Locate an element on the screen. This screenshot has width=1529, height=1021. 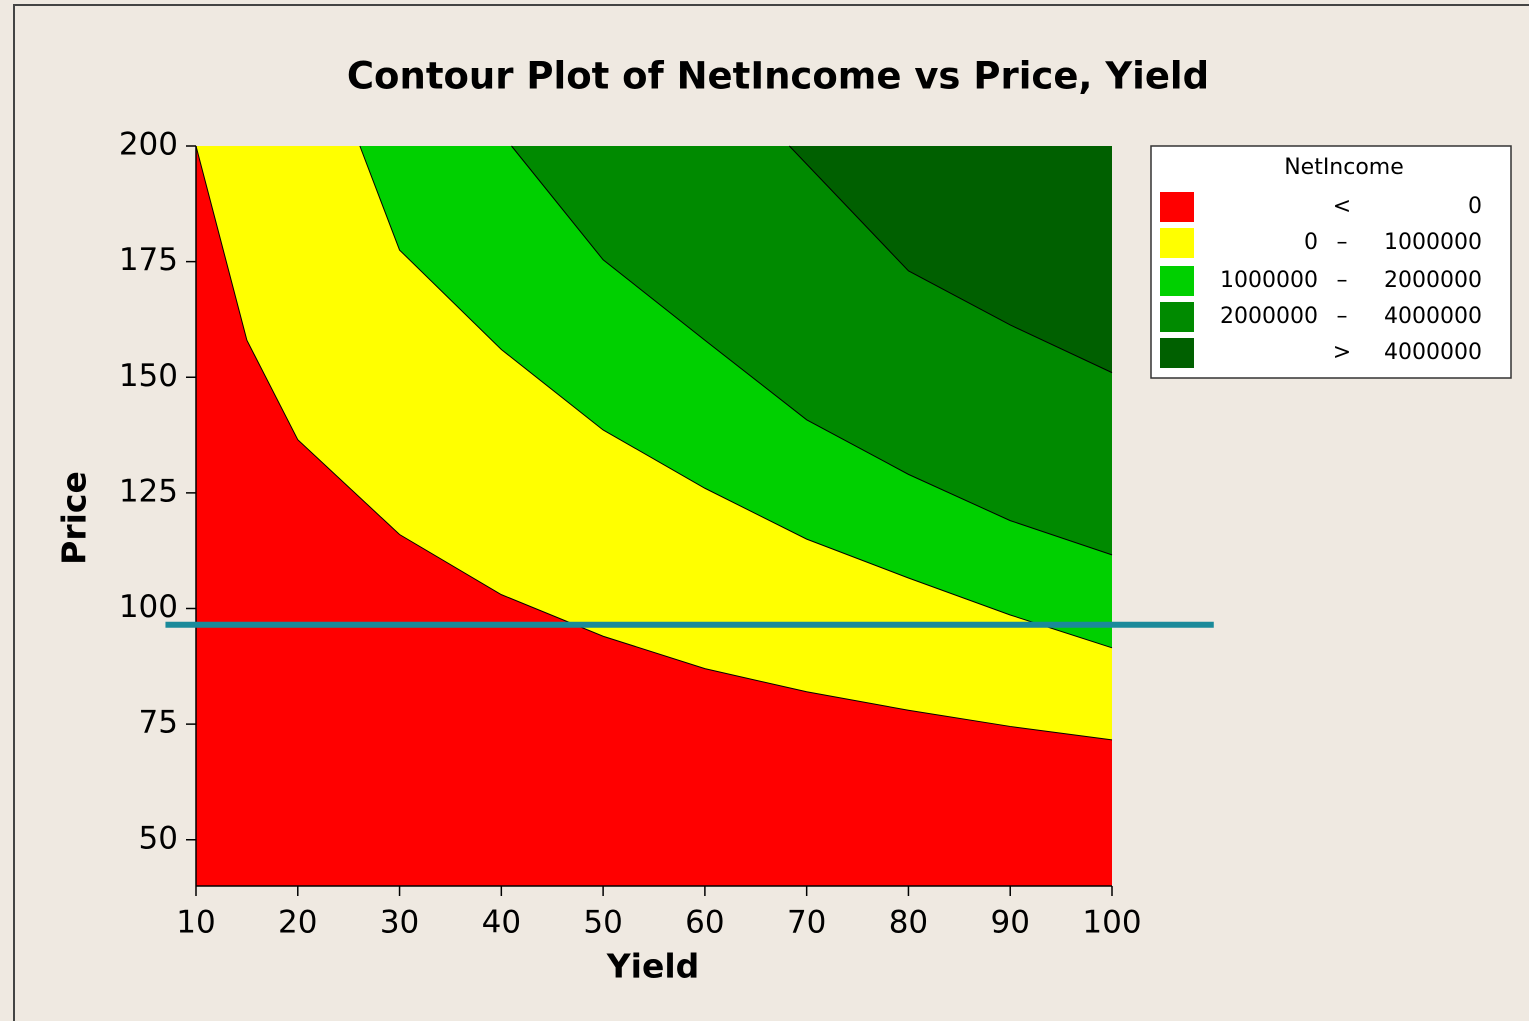
legend-symbol: > is located at coordinates (1342, 352).